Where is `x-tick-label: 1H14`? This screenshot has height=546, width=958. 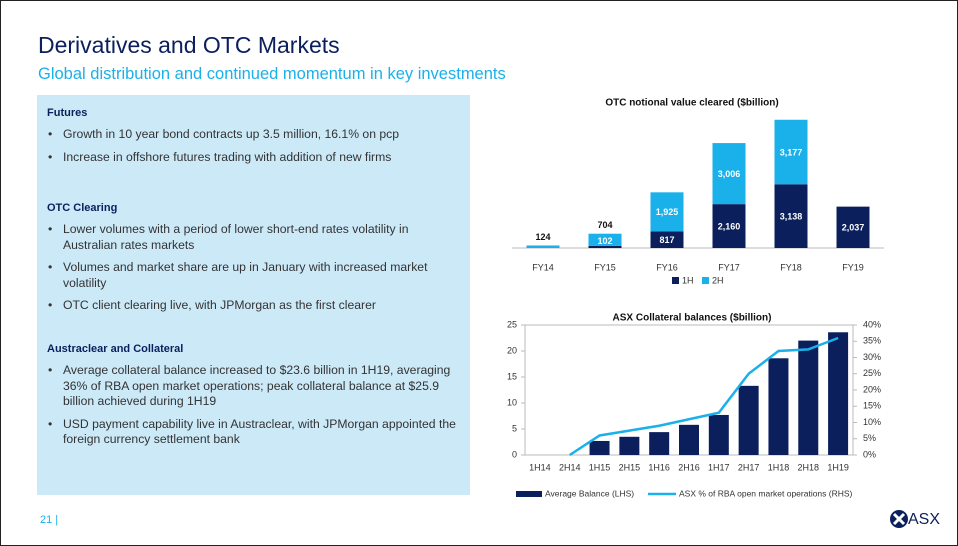
x-tick-label: 1H14 is located at coordinates (540, 467).